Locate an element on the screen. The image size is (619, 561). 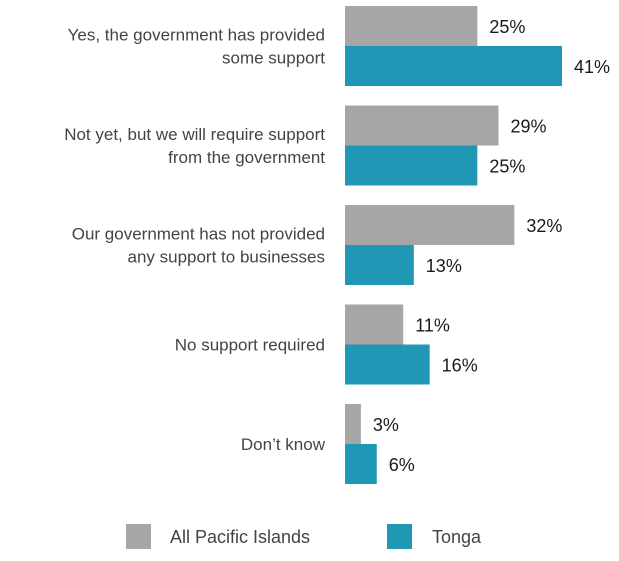
legend-label: Tonga is located at coordinates (457, 537).